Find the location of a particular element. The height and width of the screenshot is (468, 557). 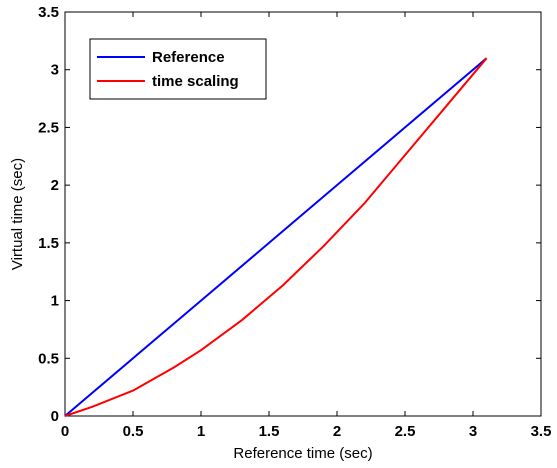

y-tick-label: 3 is located at coordinates (55, 70).